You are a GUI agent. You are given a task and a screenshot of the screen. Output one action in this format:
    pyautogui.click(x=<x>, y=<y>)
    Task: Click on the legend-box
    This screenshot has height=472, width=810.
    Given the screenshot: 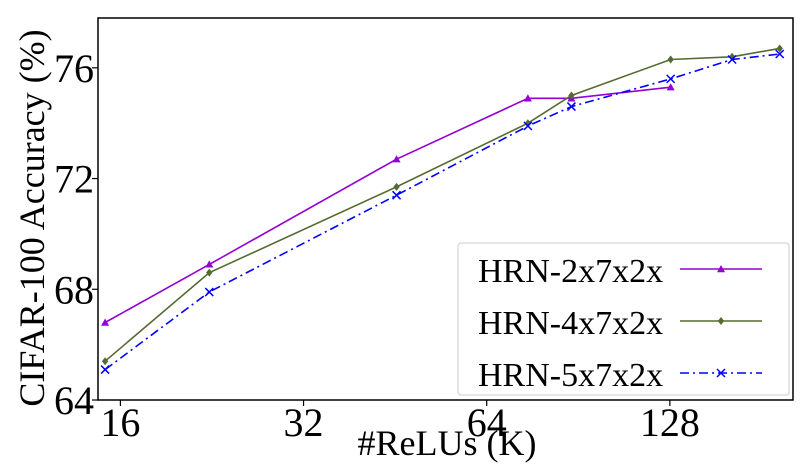 What is the action you would take?
    pyautogui.click(x=623, y=319)
    